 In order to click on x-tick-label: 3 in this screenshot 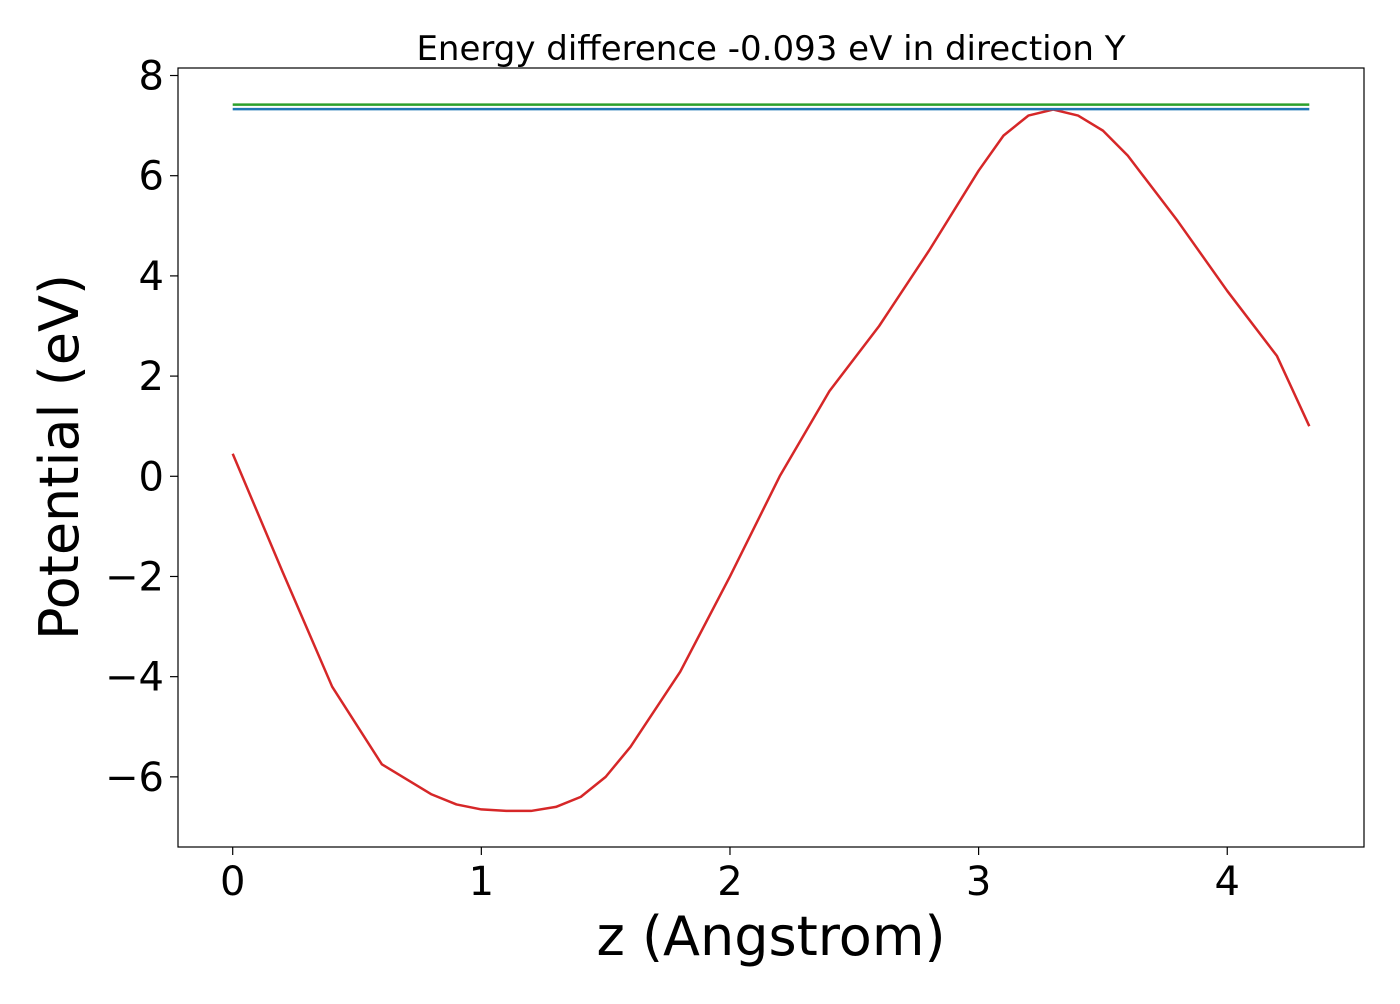, I will do `click(978, 882)`.